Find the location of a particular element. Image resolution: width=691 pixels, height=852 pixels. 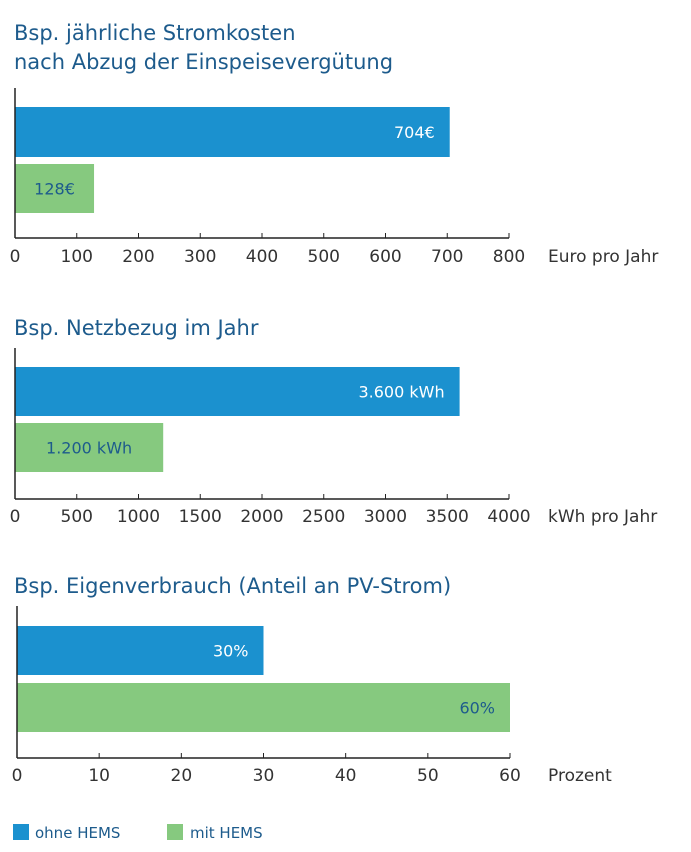

data-label-mit: 128€ is located at coordinates (54, 189).